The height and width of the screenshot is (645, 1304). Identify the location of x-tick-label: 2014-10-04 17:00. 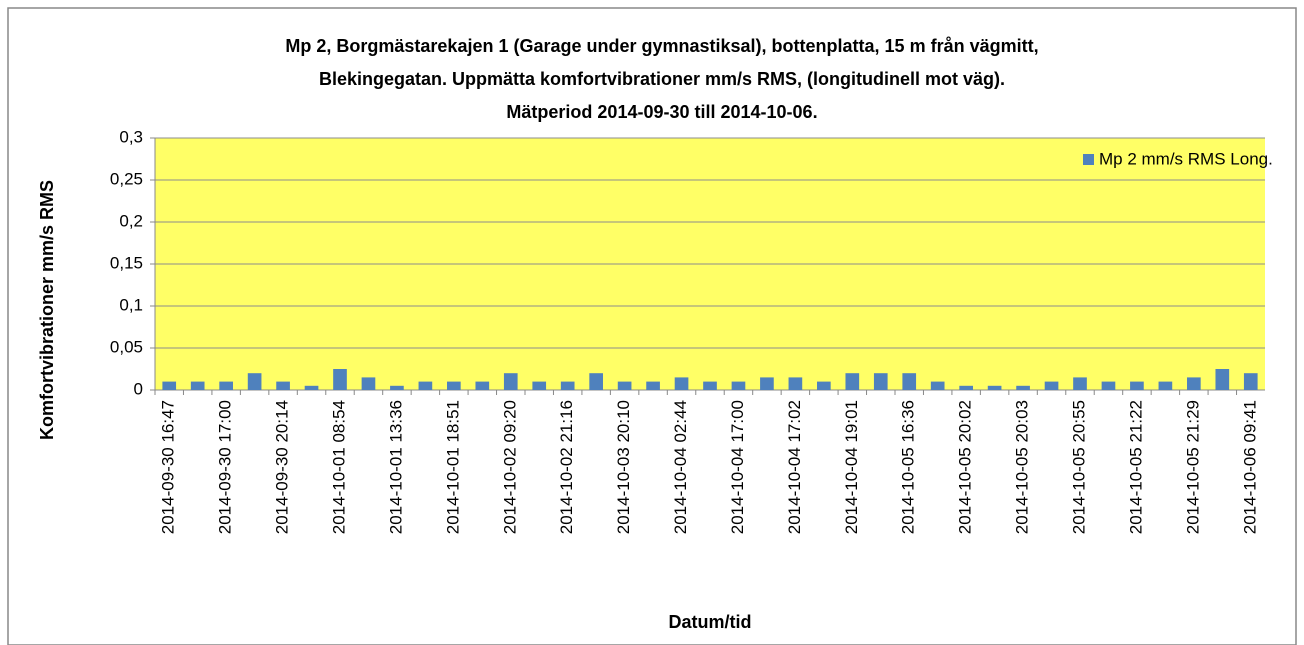
(737, 467).